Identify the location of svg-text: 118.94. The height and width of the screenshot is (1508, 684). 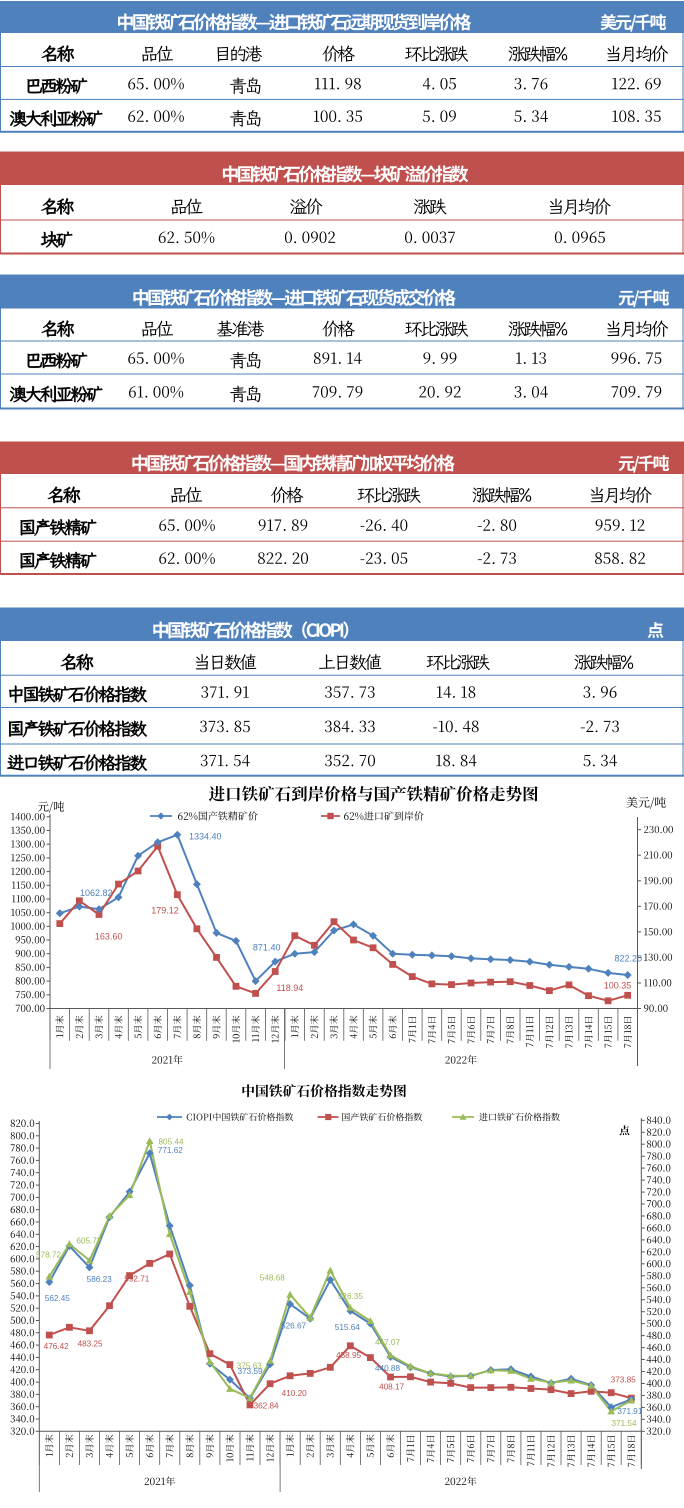
(289, 988).